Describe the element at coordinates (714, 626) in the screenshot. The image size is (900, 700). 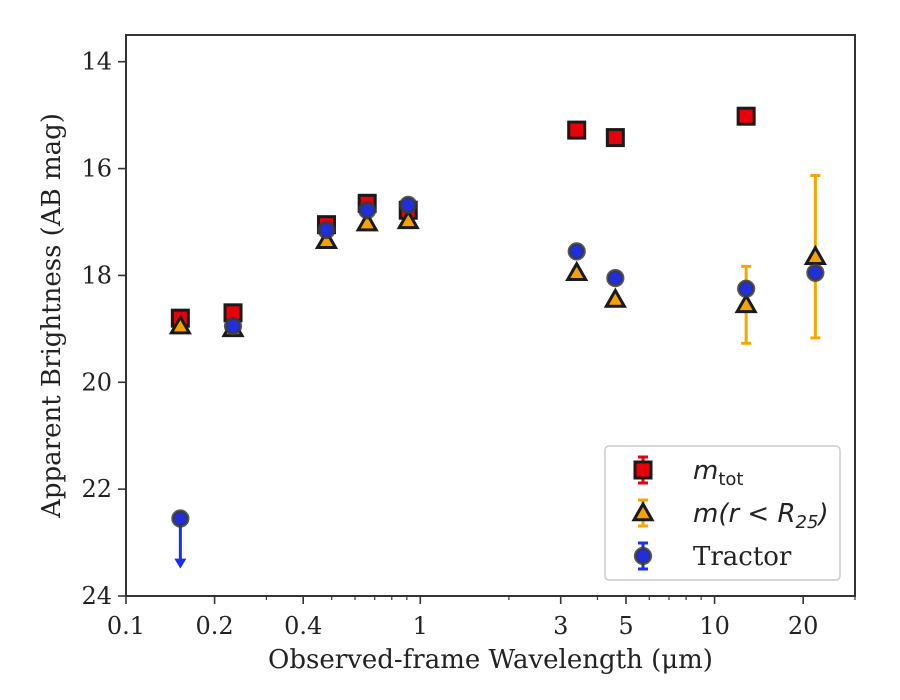
I see `x-tick-label: 10` at that location.